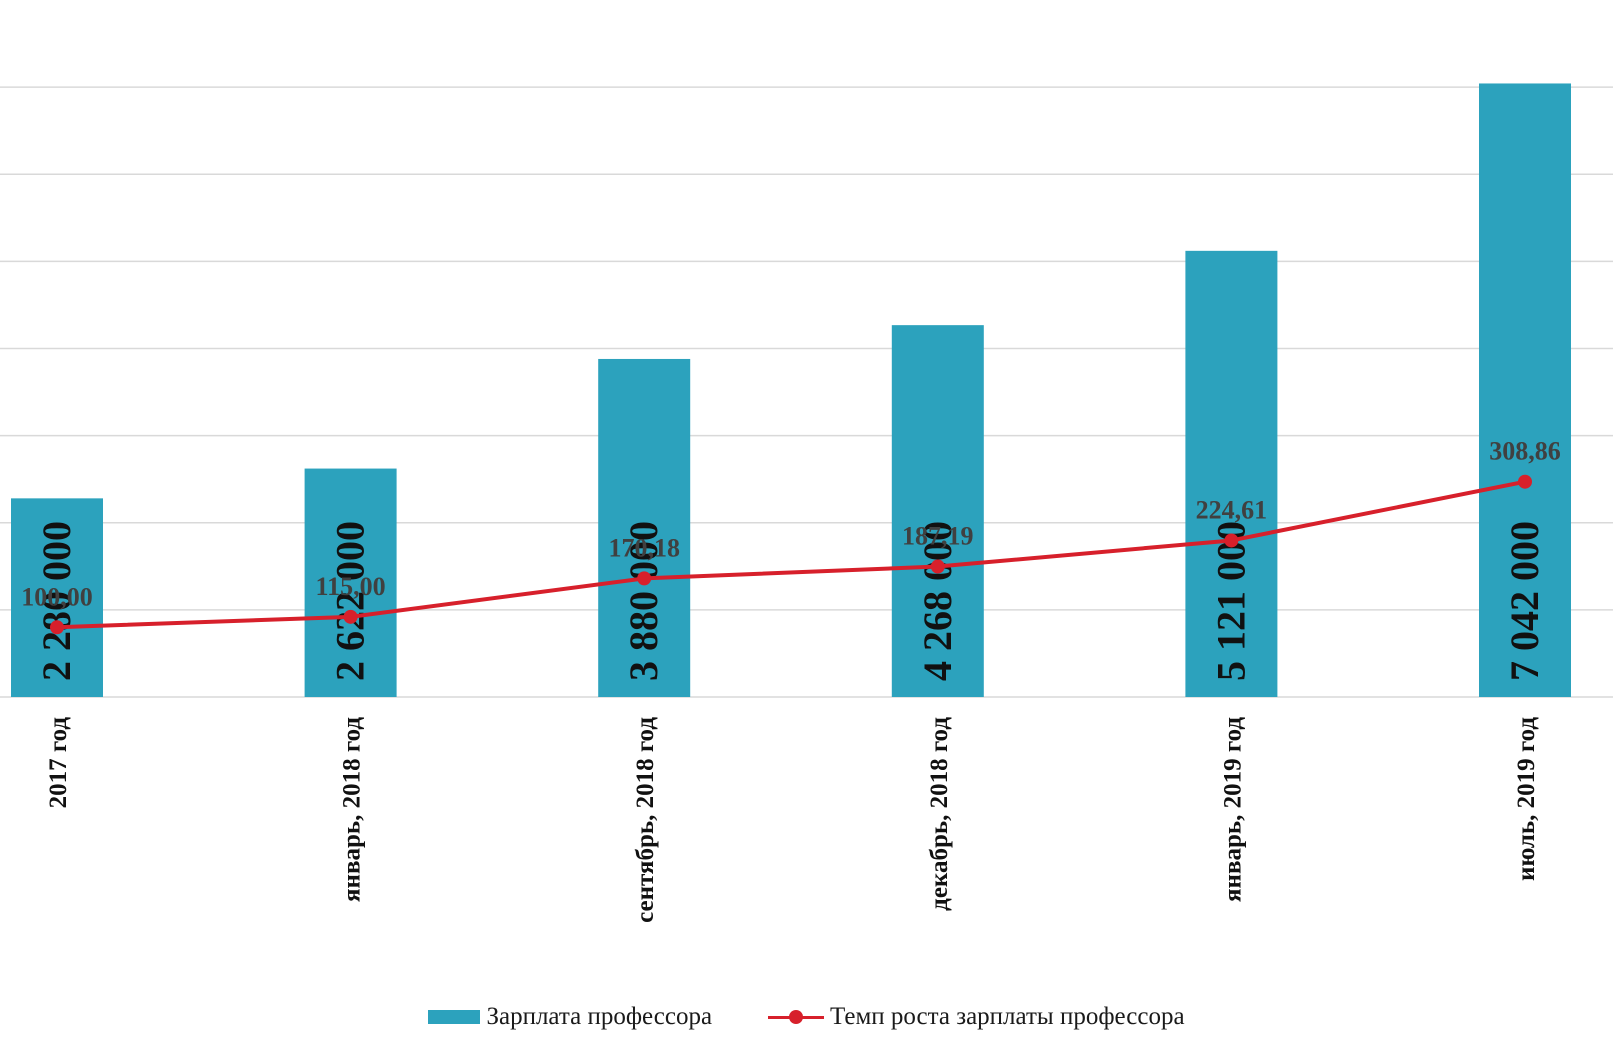 Image resolution: width=1613 pixels, height=1038 pixels. What do you see at coordinates (1007, 1016) in the screenshot?
I see `legend-line-label: Темп роста зарплаты профессора` at bounding box center [1007, 1016].